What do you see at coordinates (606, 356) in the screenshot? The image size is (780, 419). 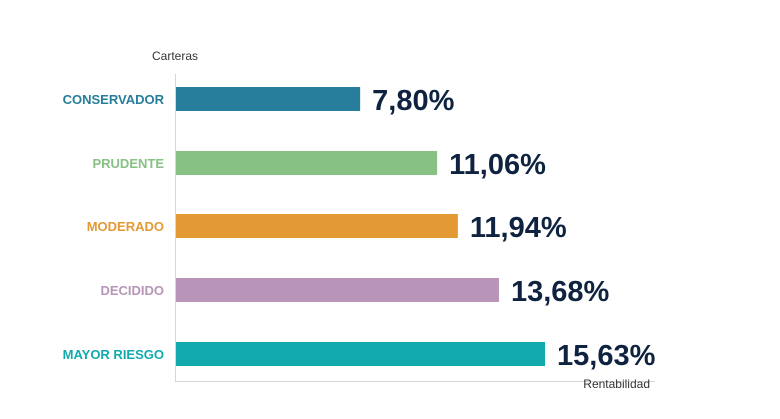 I see `value-label-mayor-riesgo: 15,63%` at bounding box center [606, 356].